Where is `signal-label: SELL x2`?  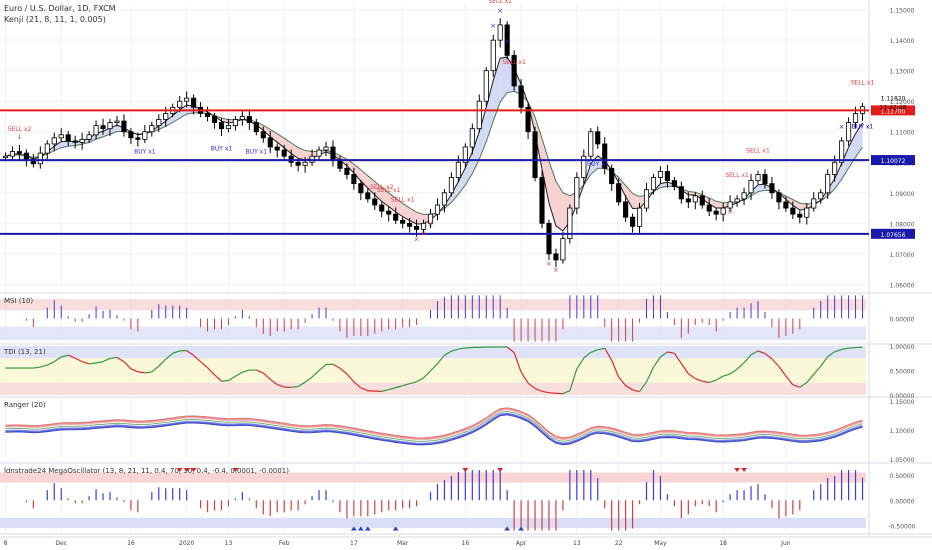
signal-label: SELL x2 is located at coordinates (382, 187).